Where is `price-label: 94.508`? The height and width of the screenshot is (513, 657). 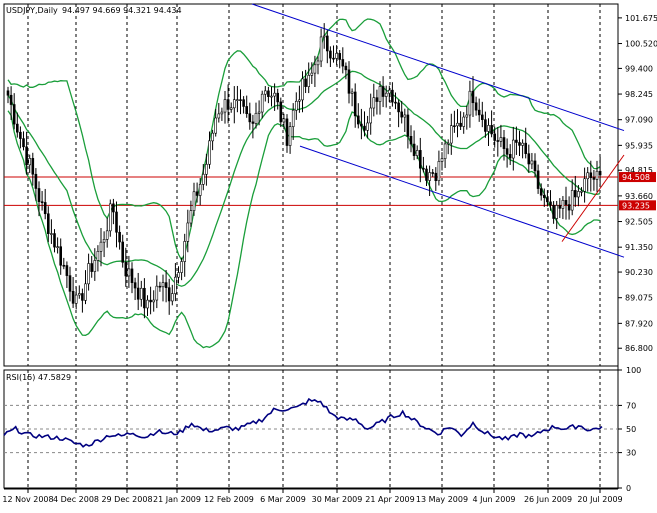 price-label: 94.508 is located at coordinates (636, 177).